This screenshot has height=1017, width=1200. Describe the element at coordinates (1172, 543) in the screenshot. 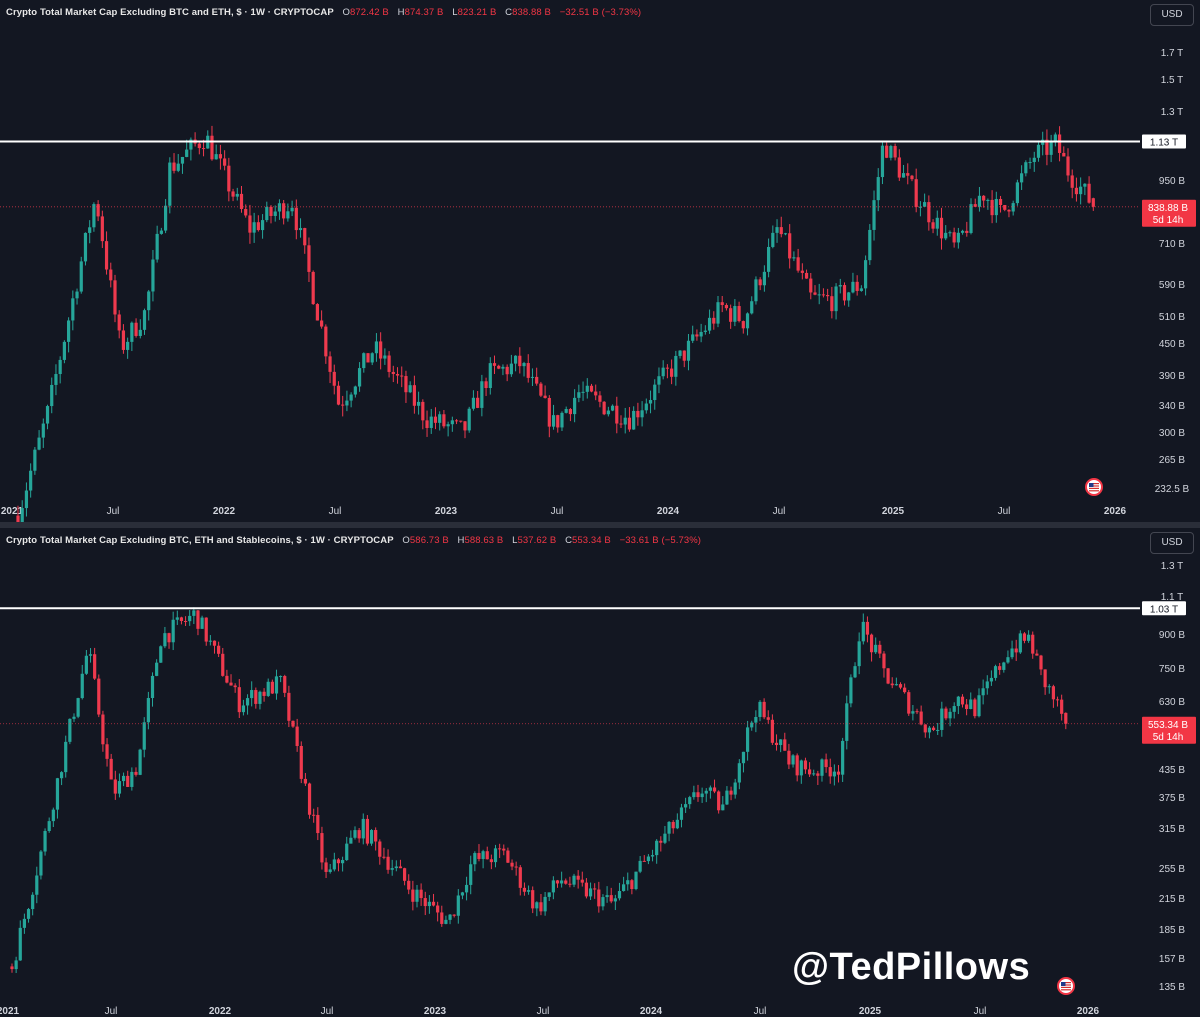

I see `currency-button-bottom: USD` at that location.